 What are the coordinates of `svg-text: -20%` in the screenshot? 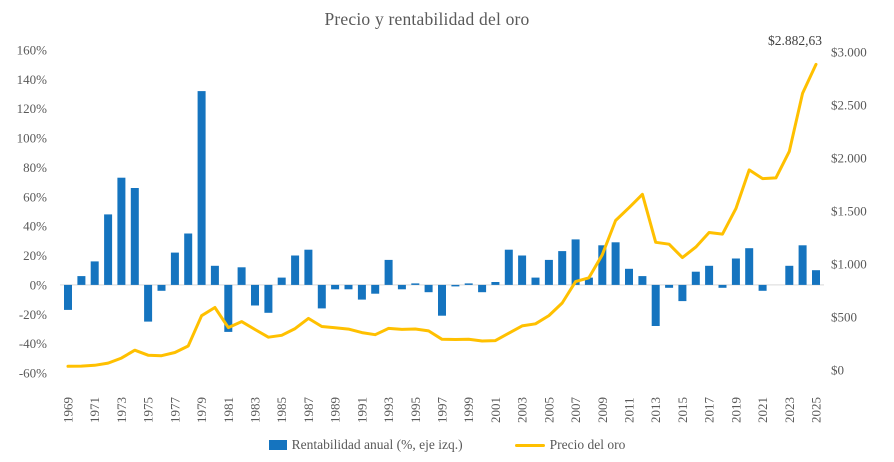 It's located at (33, 314).